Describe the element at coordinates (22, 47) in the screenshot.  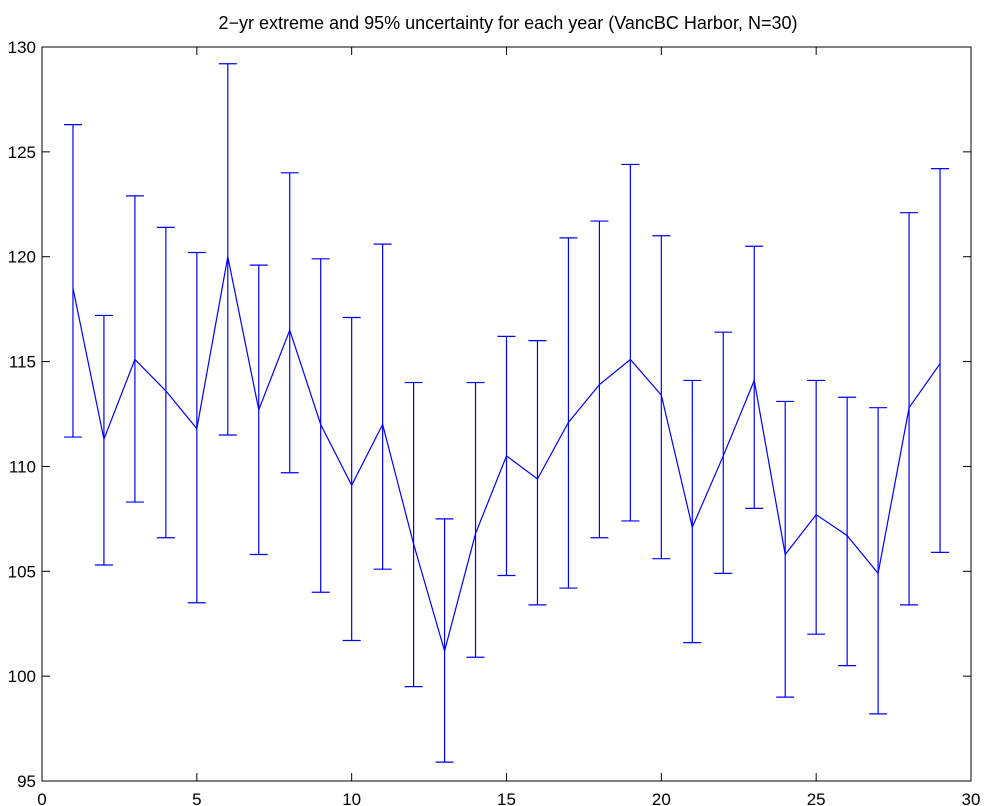
I see `y-tick-label: 130` at that location.